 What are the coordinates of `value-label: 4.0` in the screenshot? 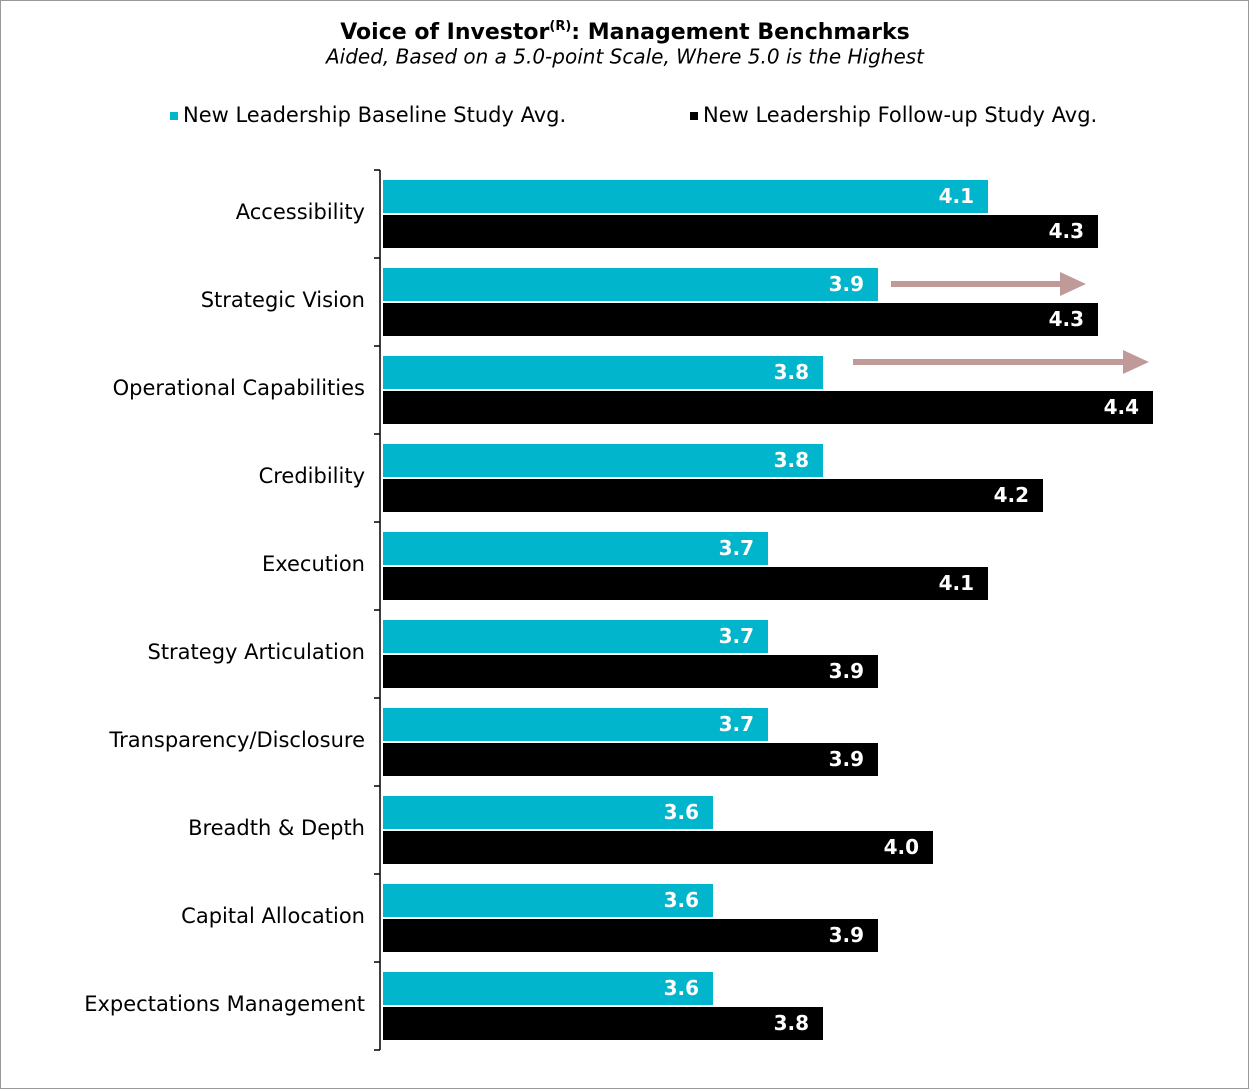 It's located at (901, 847).